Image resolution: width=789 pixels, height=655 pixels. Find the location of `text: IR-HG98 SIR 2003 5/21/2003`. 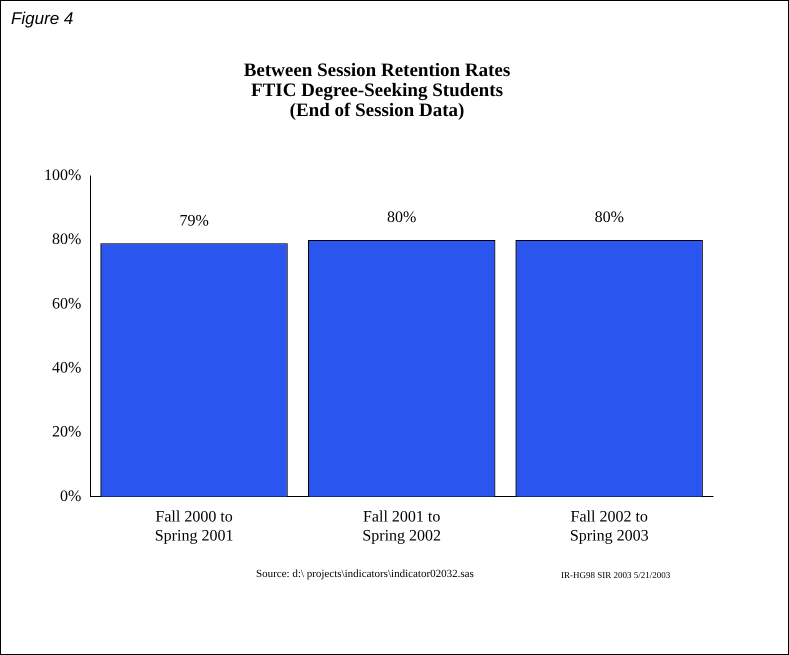

text: IR-HG98 SIR 2003 5/21/2003 is located at coordinates (615, 575).